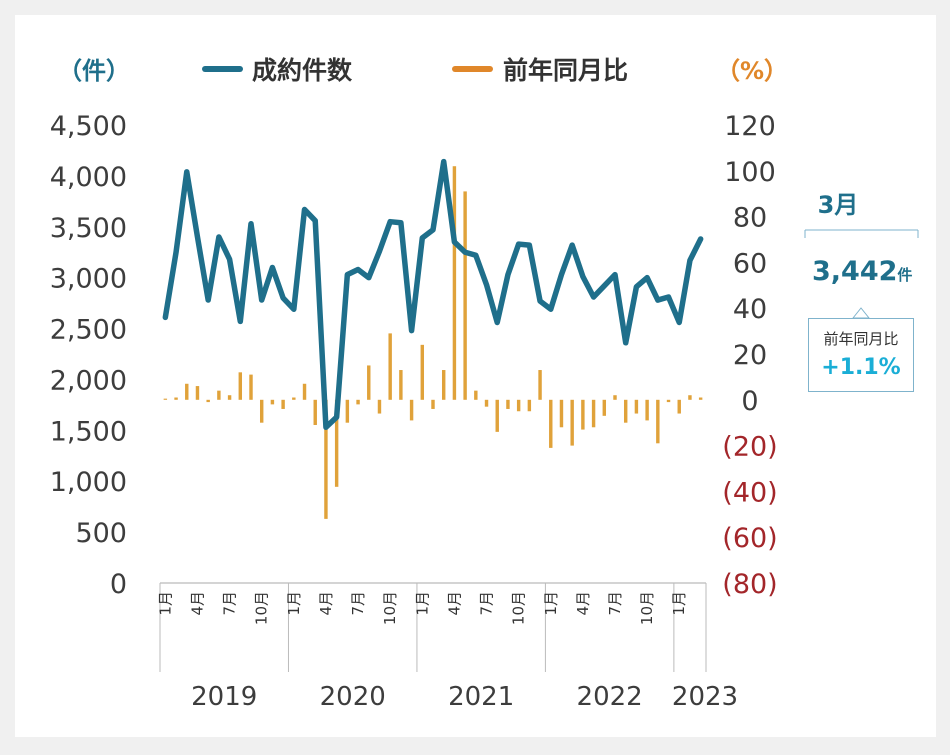 The width and height of the screenshot is (950, 755). I want to click on y-right-tick-label: 80, so click(750, 218).